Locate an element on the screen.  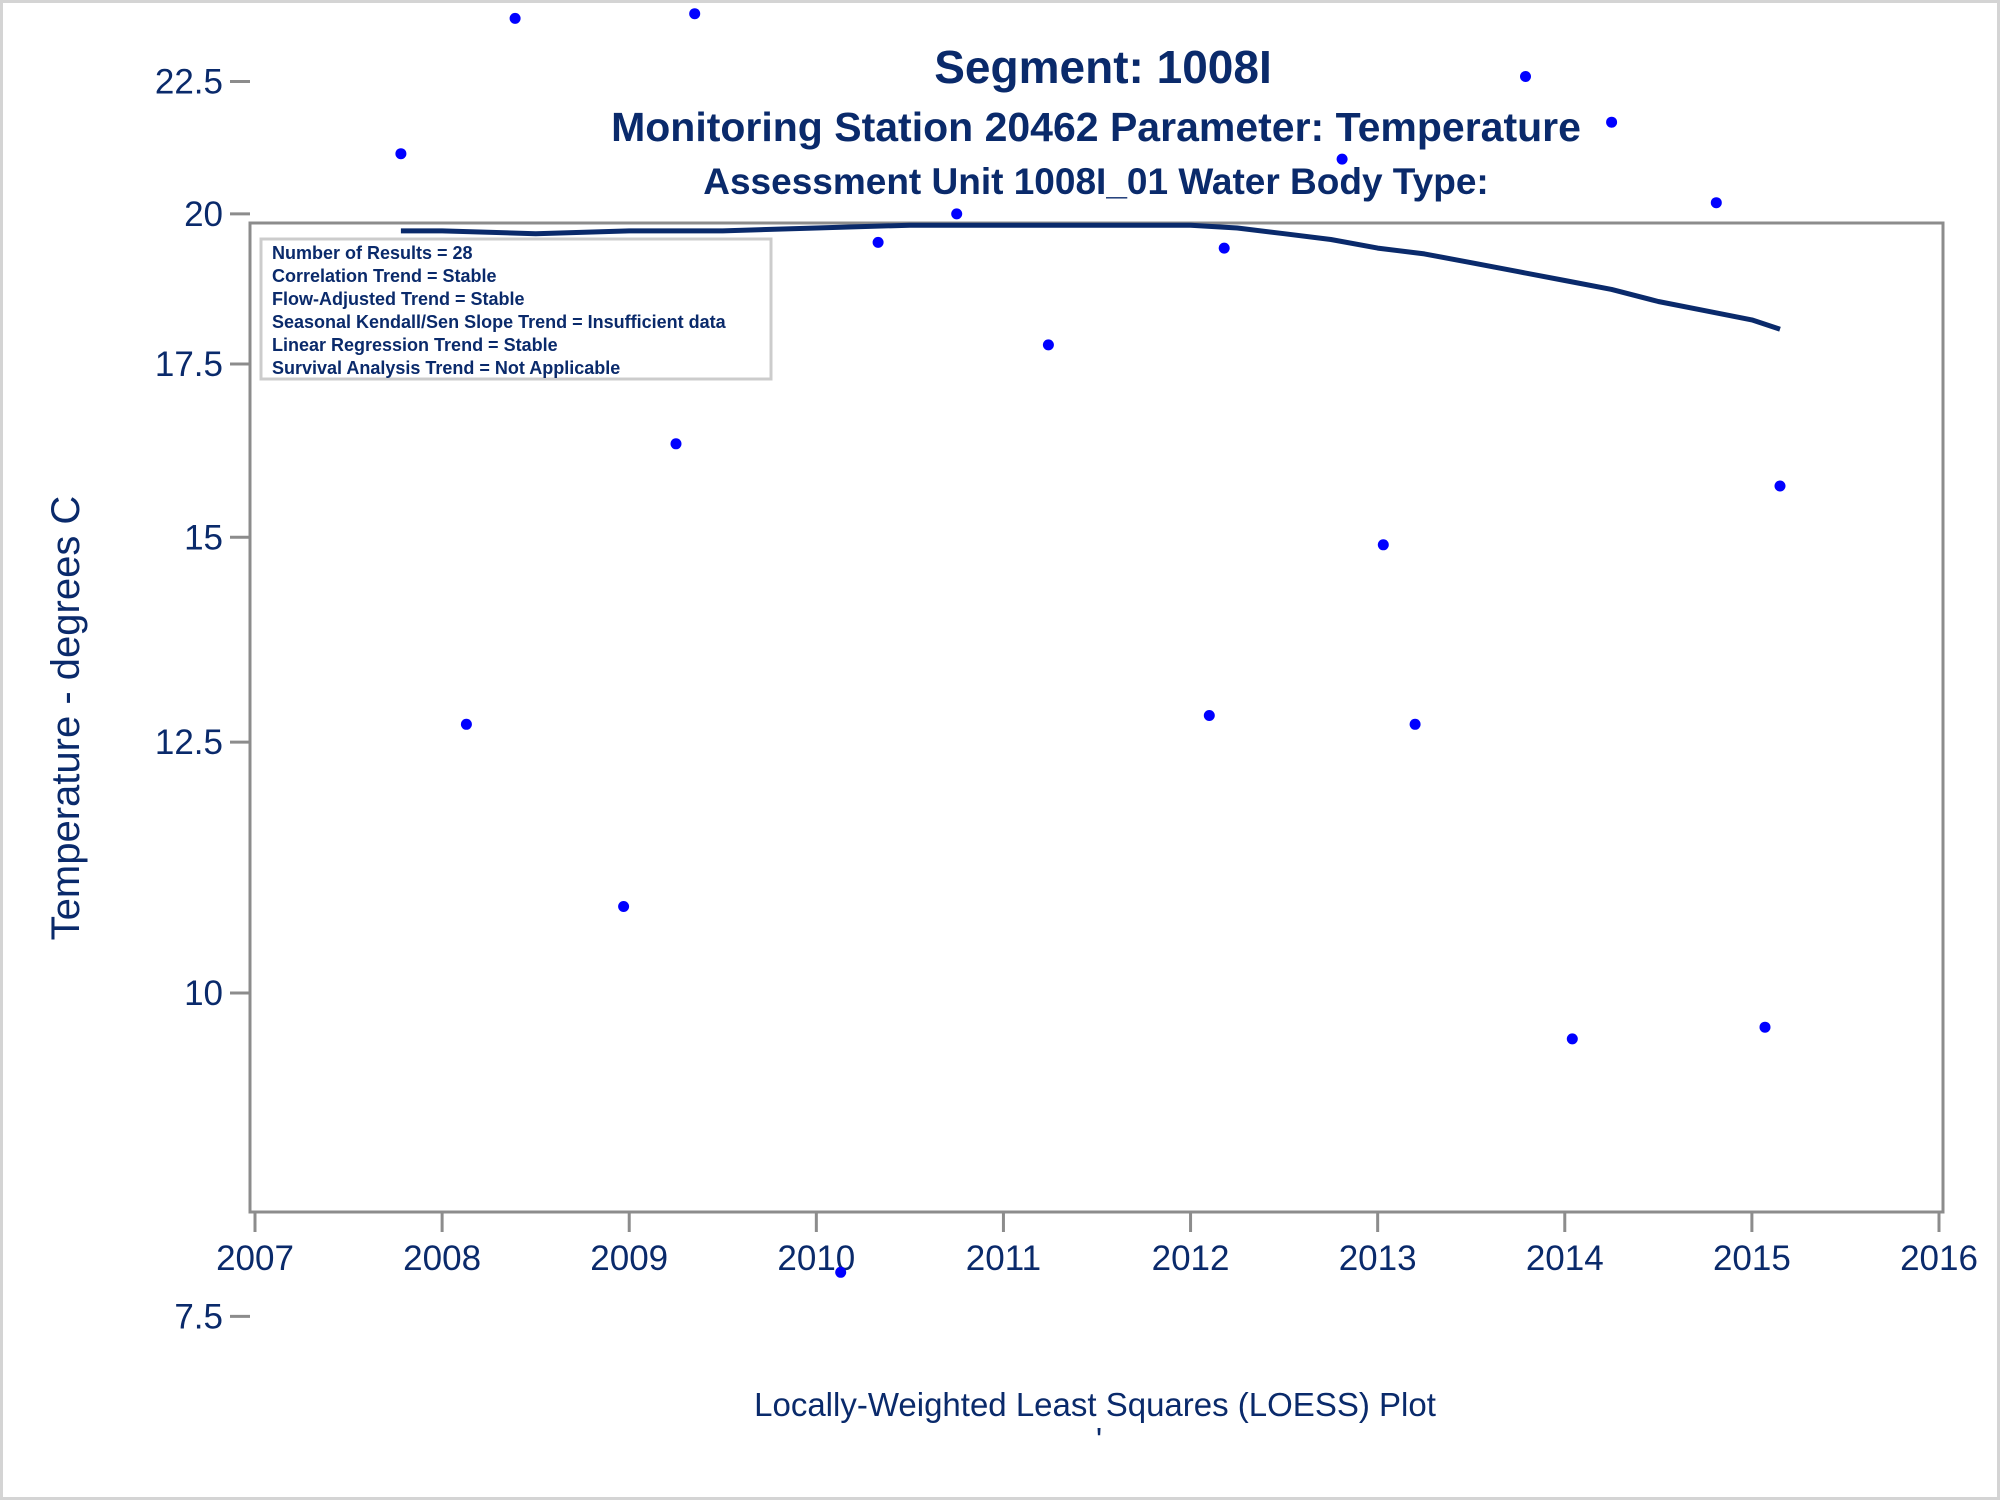
y-tick-label: 17.5 is located at coordinates (189, 364).